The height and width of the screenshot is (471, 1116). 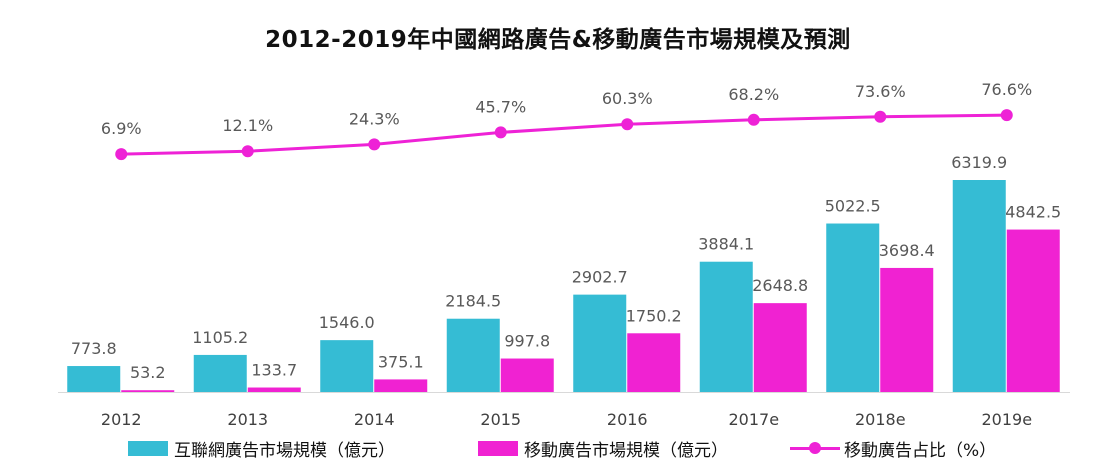 I want to click on legend-swatch-mobile, so click(x=498, y=448).